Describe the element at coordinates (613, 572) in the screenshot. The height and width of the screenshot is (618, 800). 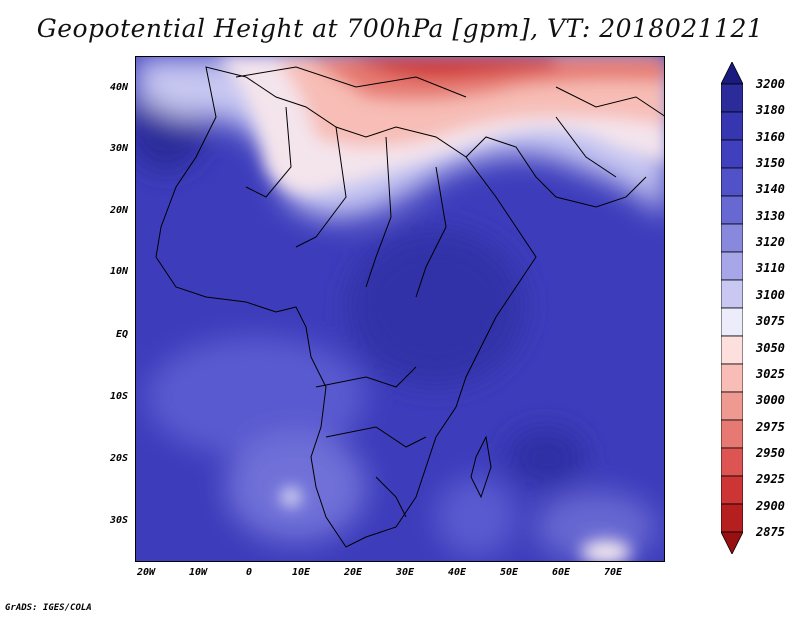
I see `lon-label-70e: 70E` at that location.